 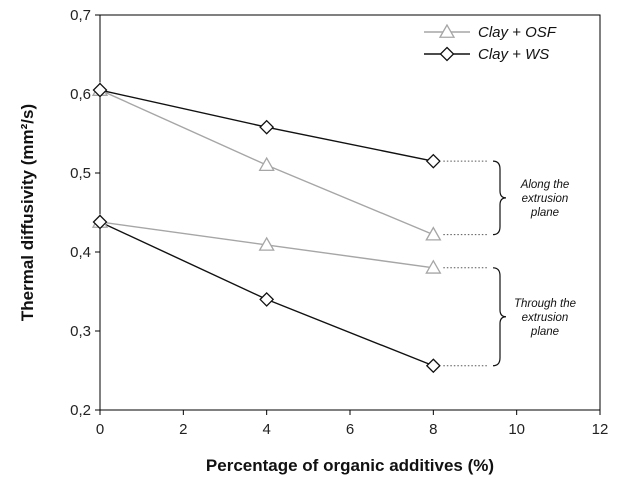 I want to click on y-tick-label: 0,6, so click(x=80, y=94).